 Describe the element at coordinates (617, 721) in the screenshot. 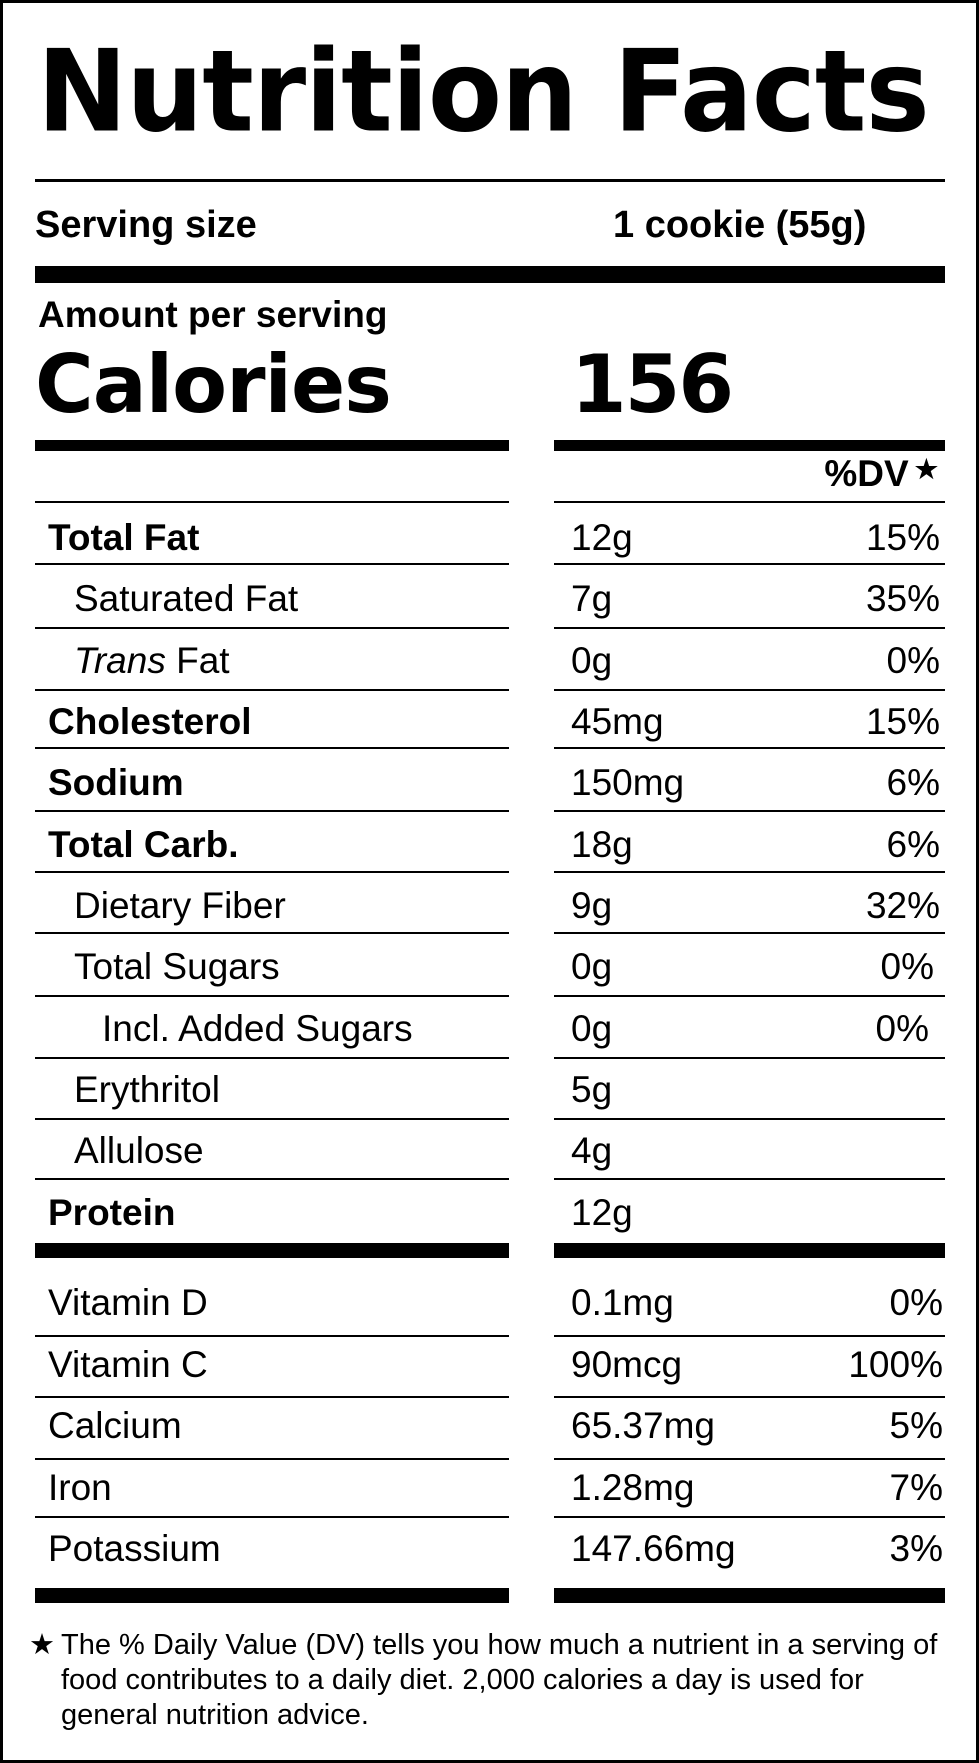

I see `nutrient-amount: 45mg` at that location.